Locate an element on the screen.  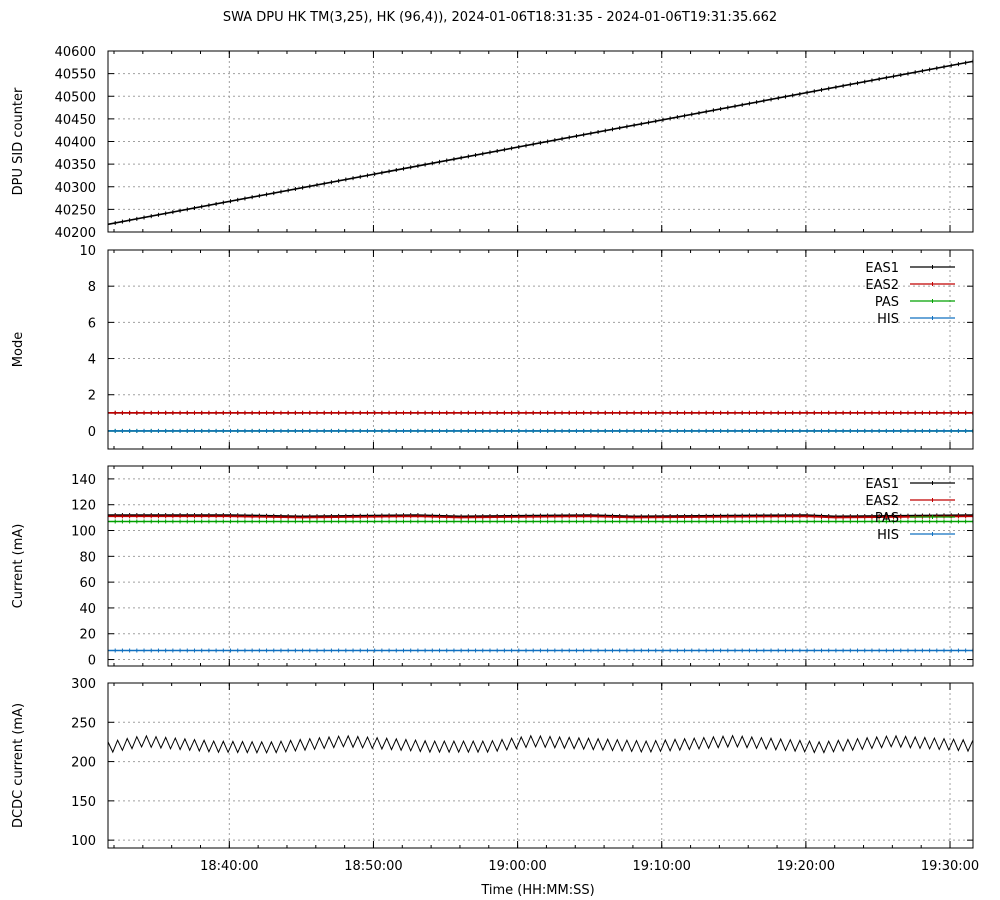
y-tick-label: 40350 is located at coordinates (75, 165).